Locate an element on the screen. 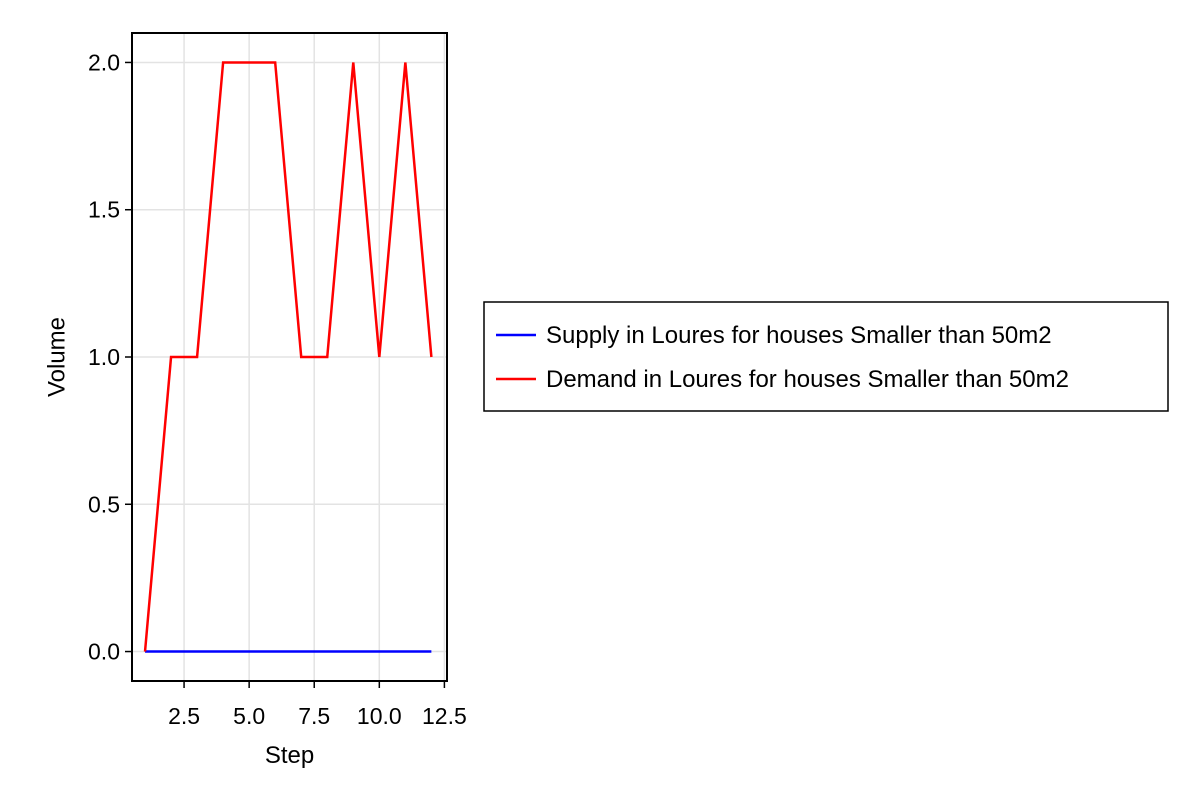  y-tick-label: 2.0 is located at coordinates (104, 62).